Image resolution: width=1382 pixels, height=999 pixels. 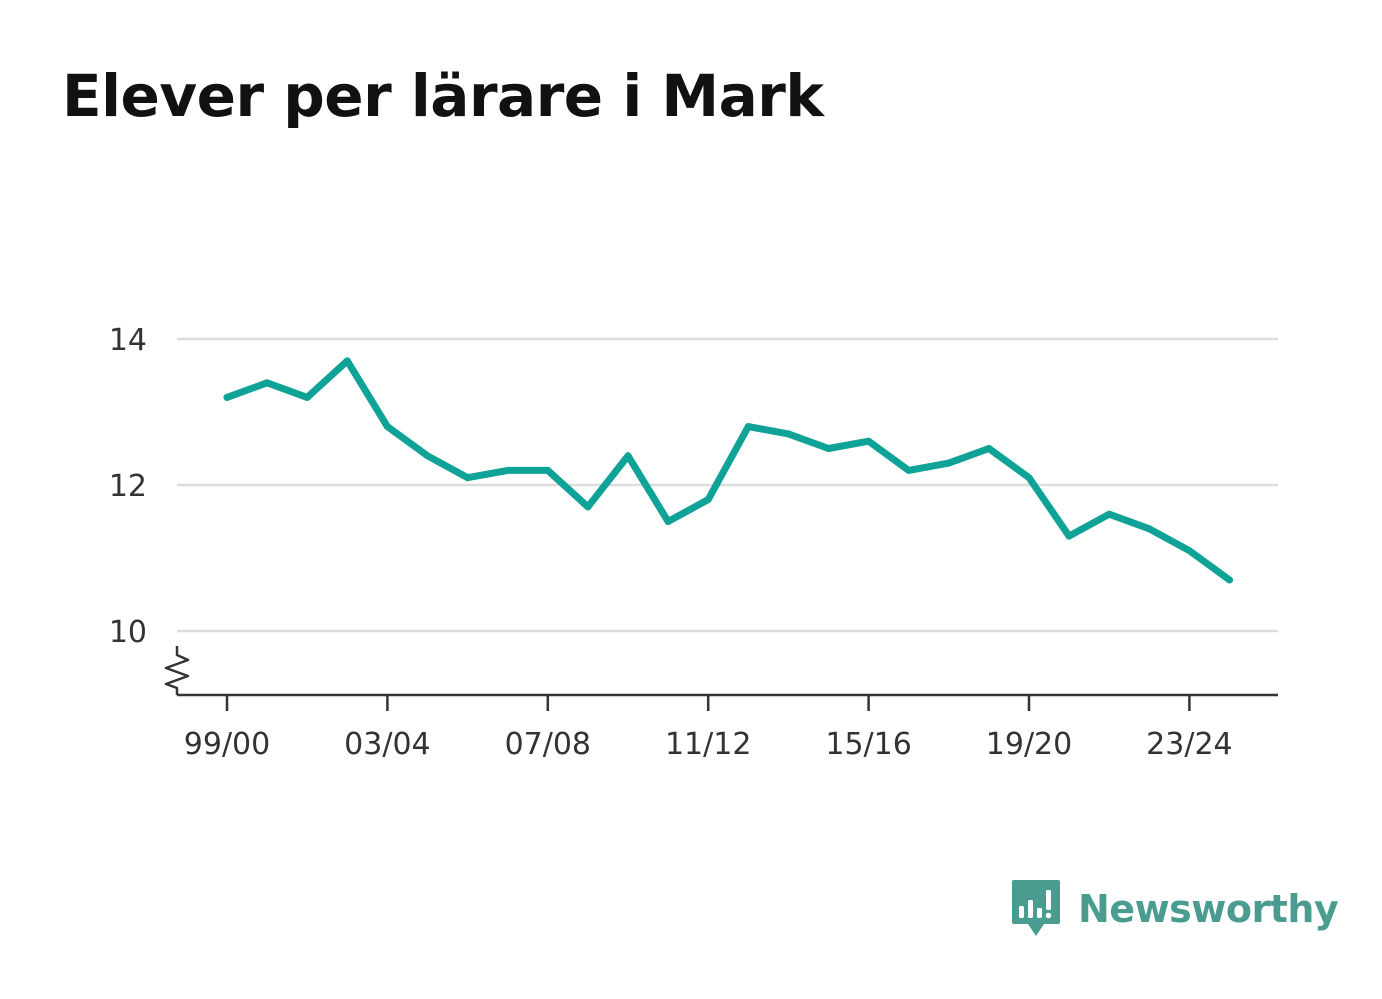 What do you see at coordinates (868, 744) in the screenshot?
I see `x-tick-label: 15/16` at bounding box center [868, 744].